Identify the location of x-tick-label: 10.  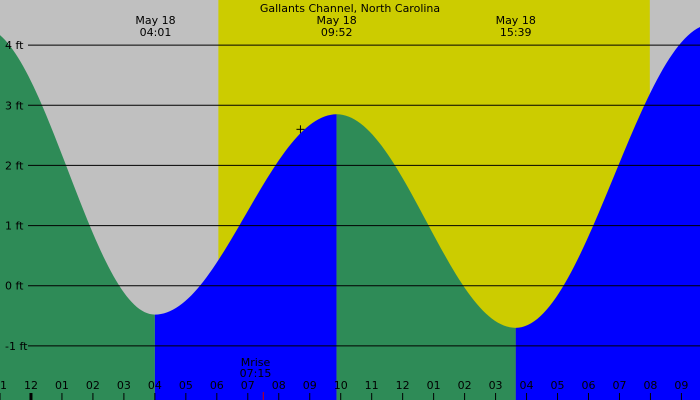
(341, 385).